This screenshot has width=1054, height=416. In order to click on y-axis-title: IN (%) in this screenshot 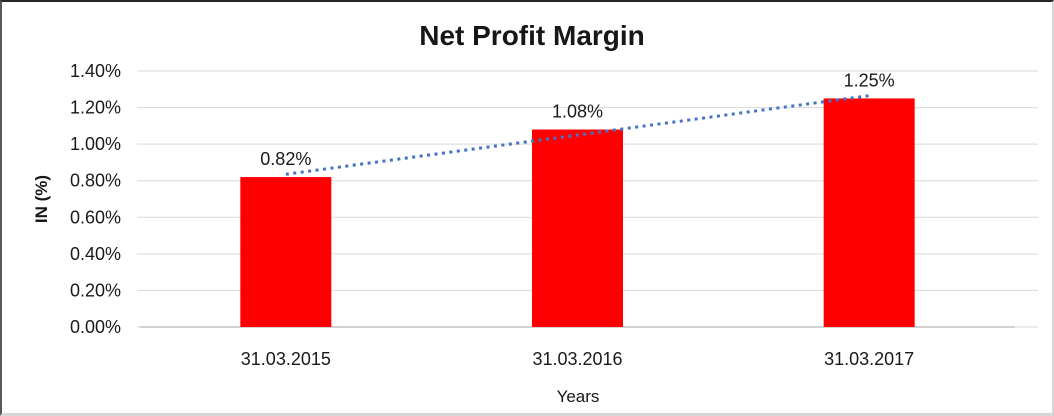, I will do `click(41, 199)`.